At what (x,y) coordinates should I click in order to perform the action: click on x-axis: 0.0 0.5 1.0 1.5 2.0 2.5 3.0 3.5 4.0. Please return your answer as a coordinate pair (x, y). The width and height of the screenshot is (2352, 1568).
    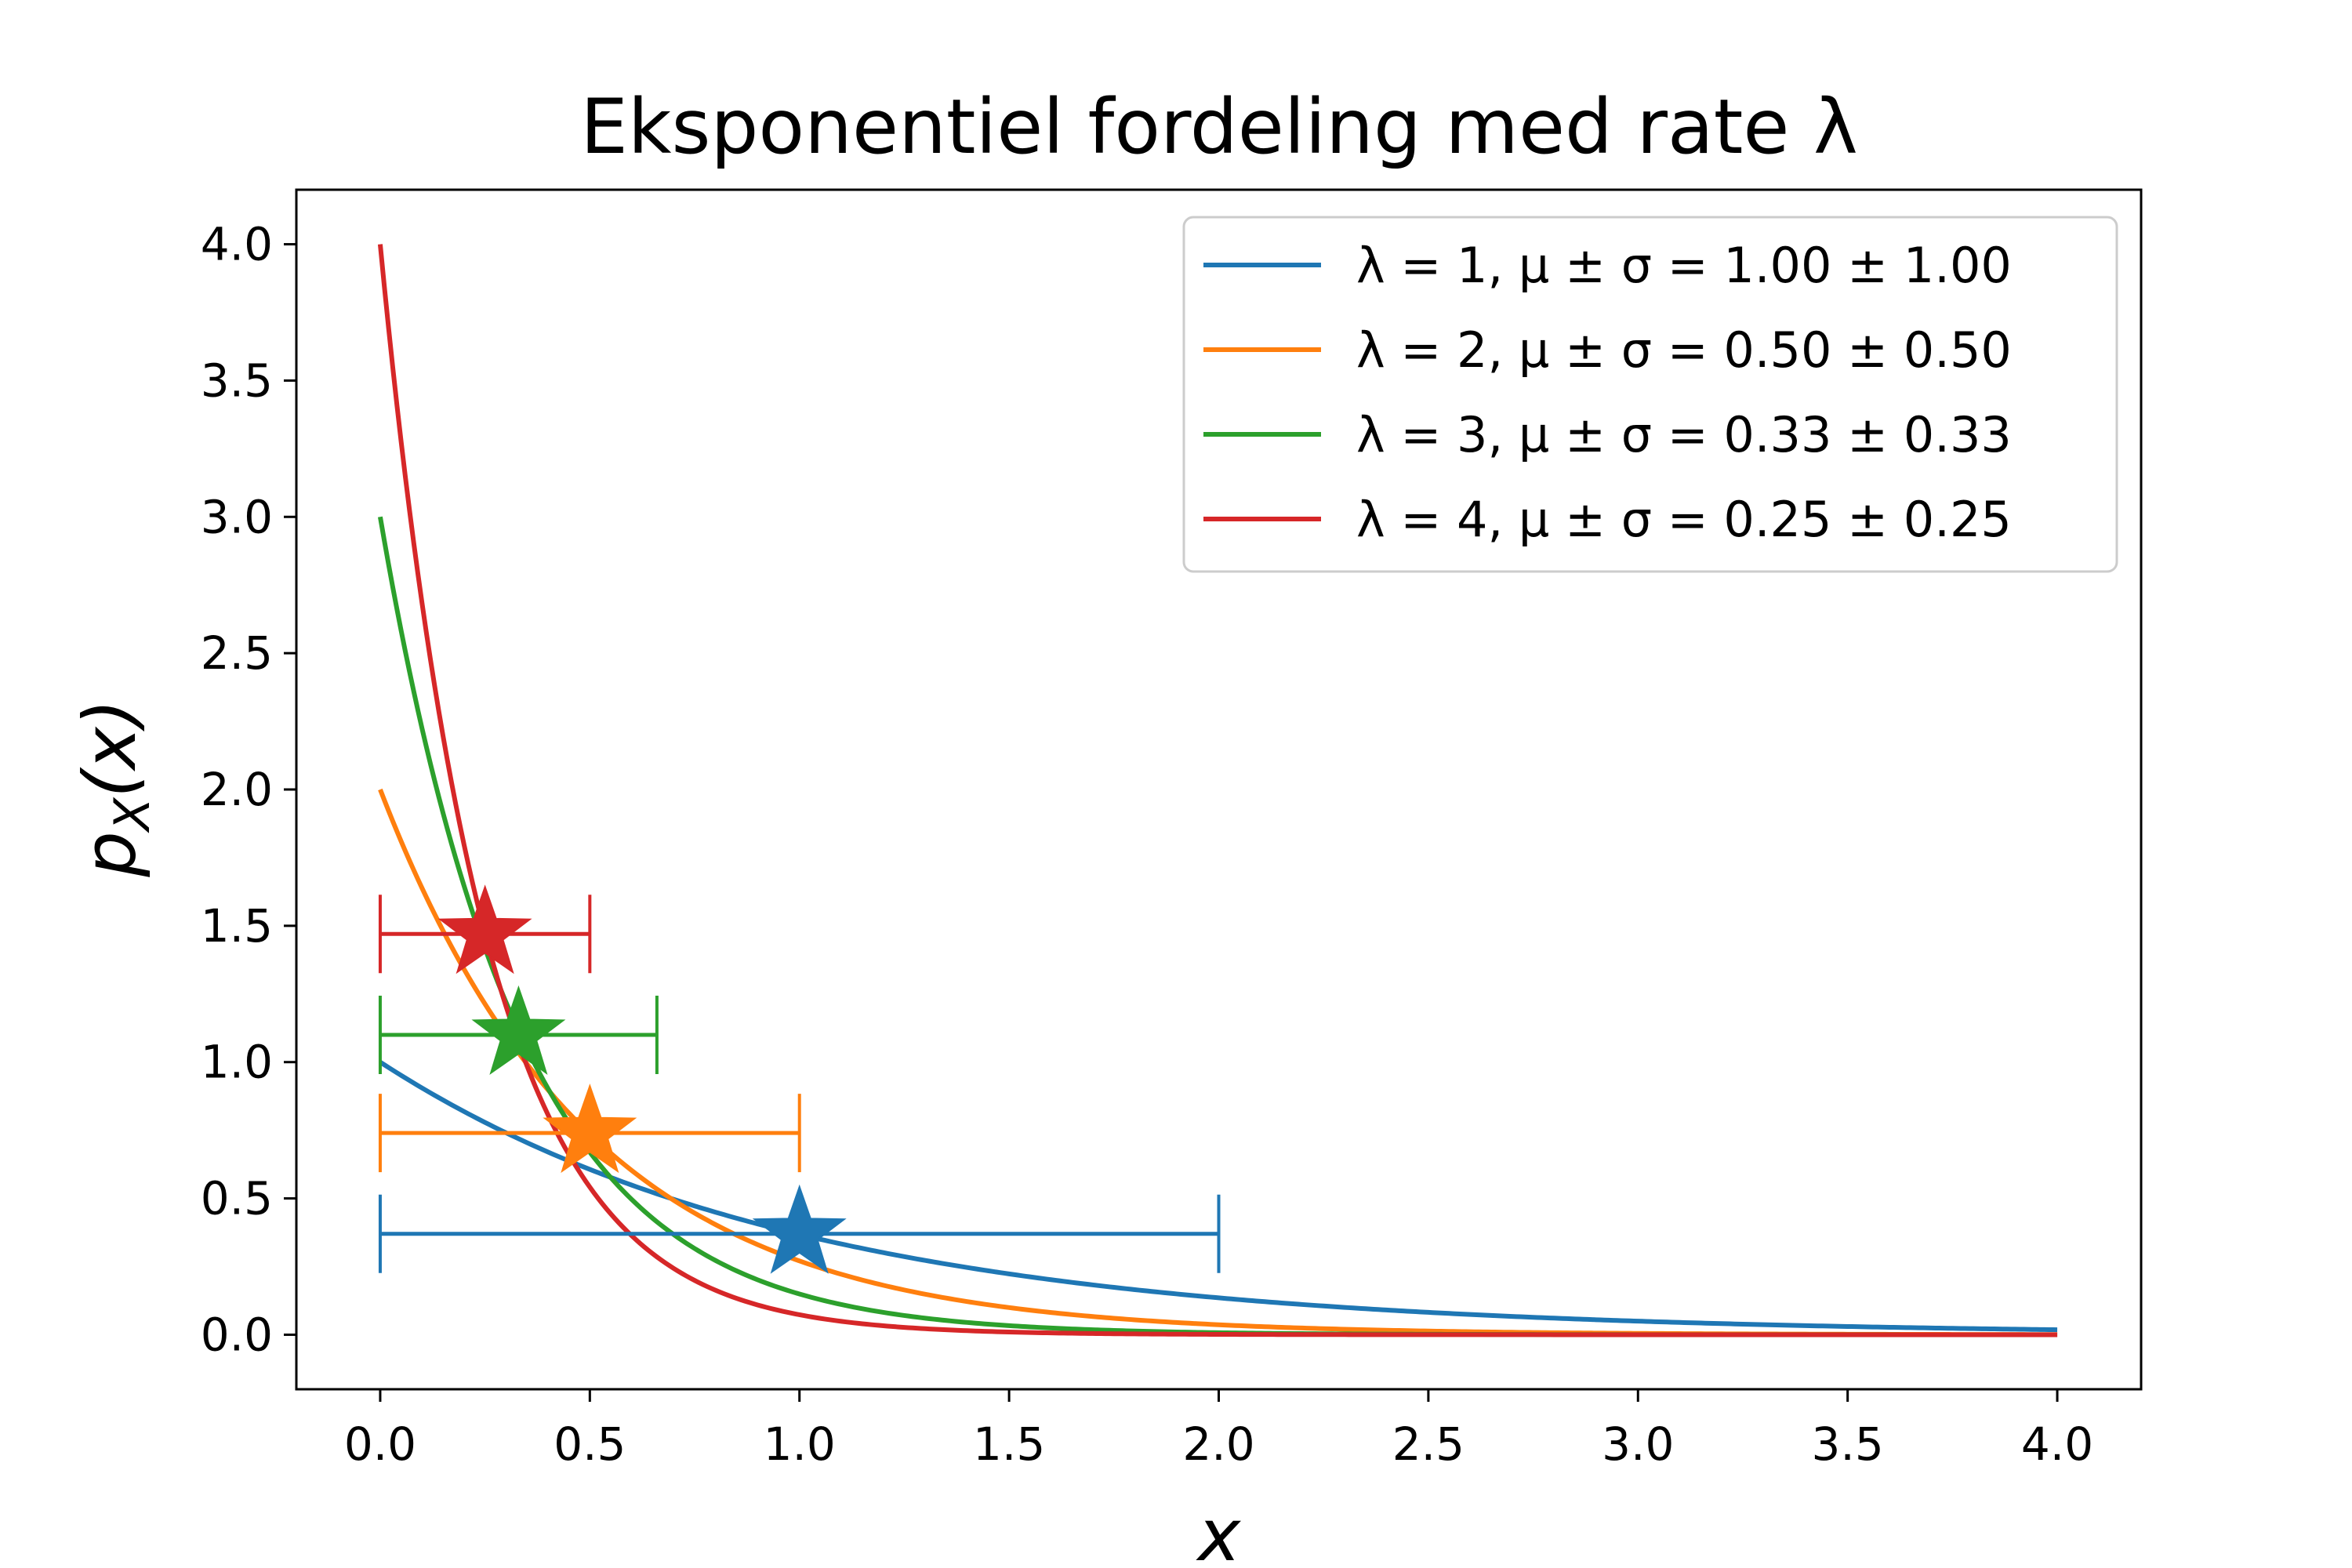
    Looking at the image, I should click on (1218, 1430).